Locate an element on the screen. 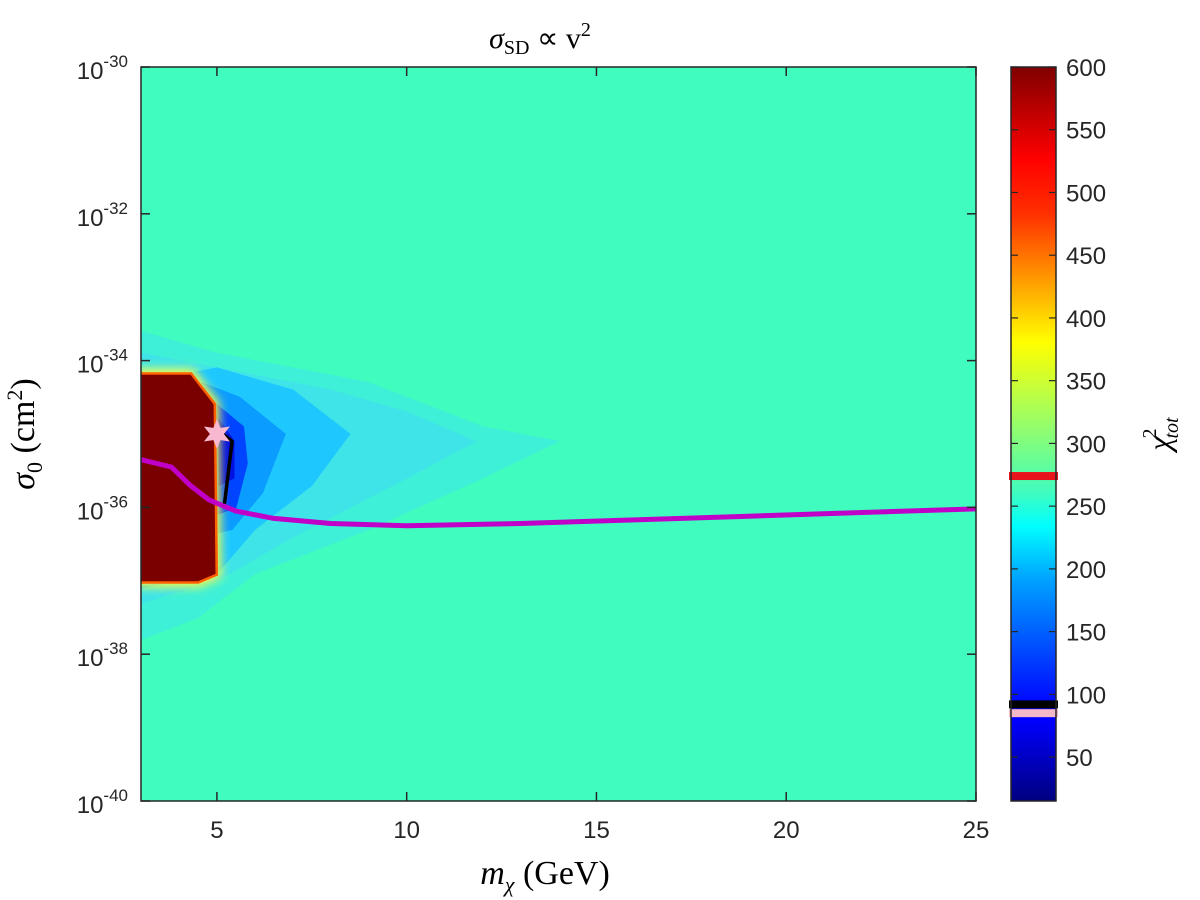 The image size is (1200, 900). colorbar-tick-label: 200 is located at coordinates (1086, 570).